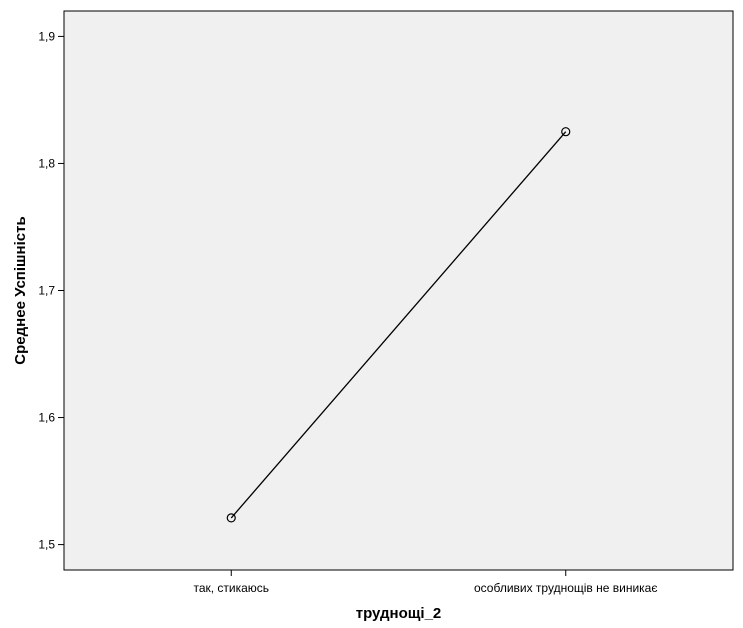  I want to click on y-tick-label: 1,9, so click(46, 36).